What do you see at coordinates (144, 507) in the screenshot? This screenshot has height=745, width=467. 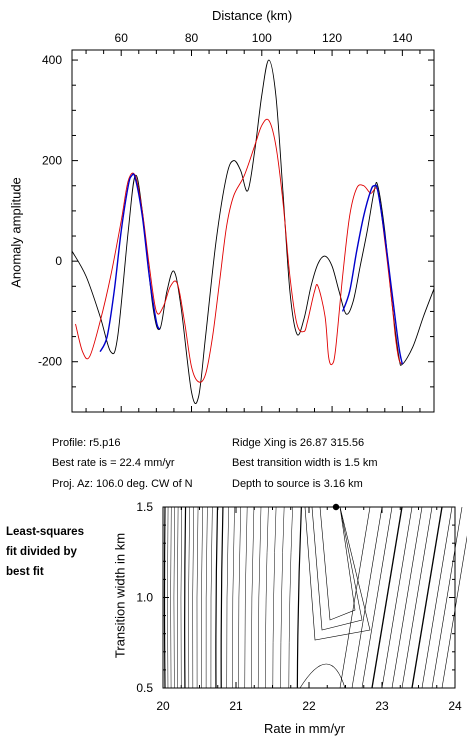 I see `y-tick-label: 1.5` at bounding box center [144, 507].